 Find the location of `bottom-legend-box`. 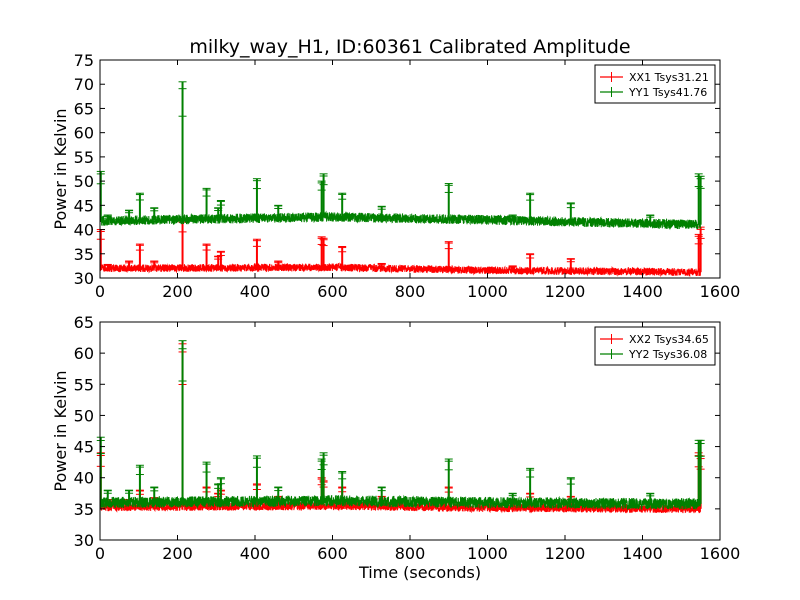

bottom-legend-box is located at coordinates (655, 346).